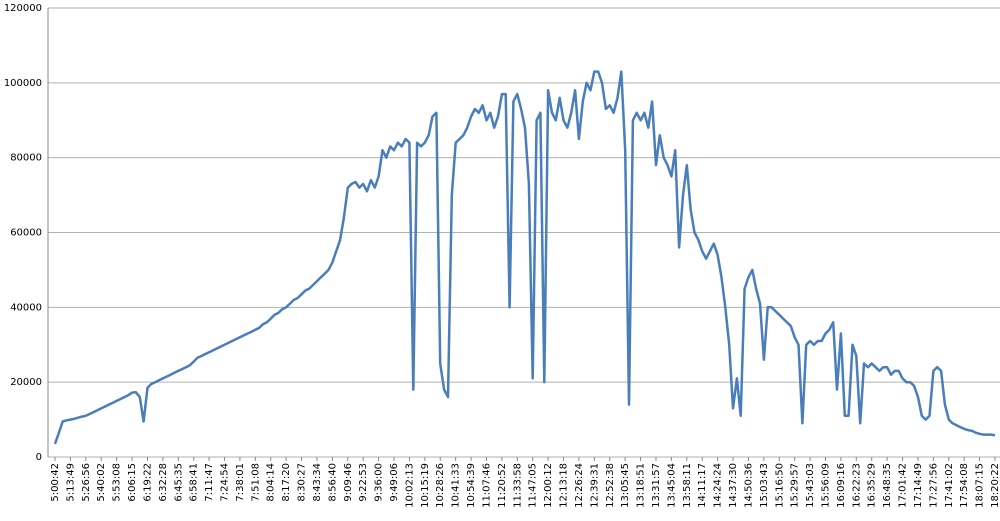 The width and height of the screenshot is (1000, 521). What do you see at coordinates (379, 482) in the screenshot?
I see `x-tick-label: 9:36:00` at bounding box center [379, 482].